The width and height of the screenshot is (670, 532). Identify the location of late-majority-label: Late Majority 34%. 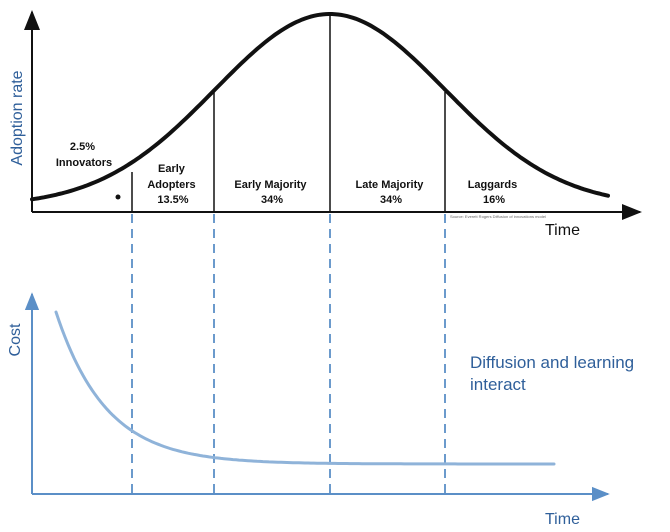
(391, 192).